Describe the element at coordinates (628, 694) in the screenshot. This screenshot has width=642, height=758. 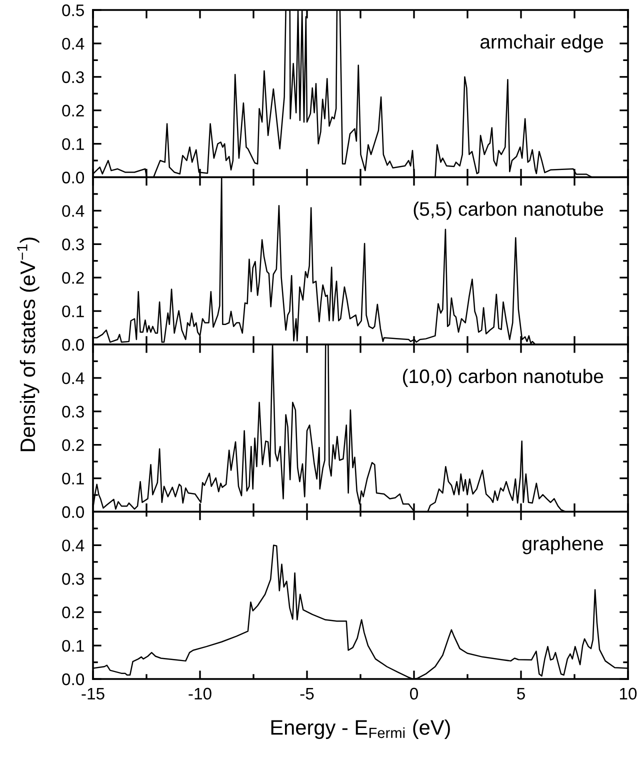
I see `x-tick-label: 10` at that location.